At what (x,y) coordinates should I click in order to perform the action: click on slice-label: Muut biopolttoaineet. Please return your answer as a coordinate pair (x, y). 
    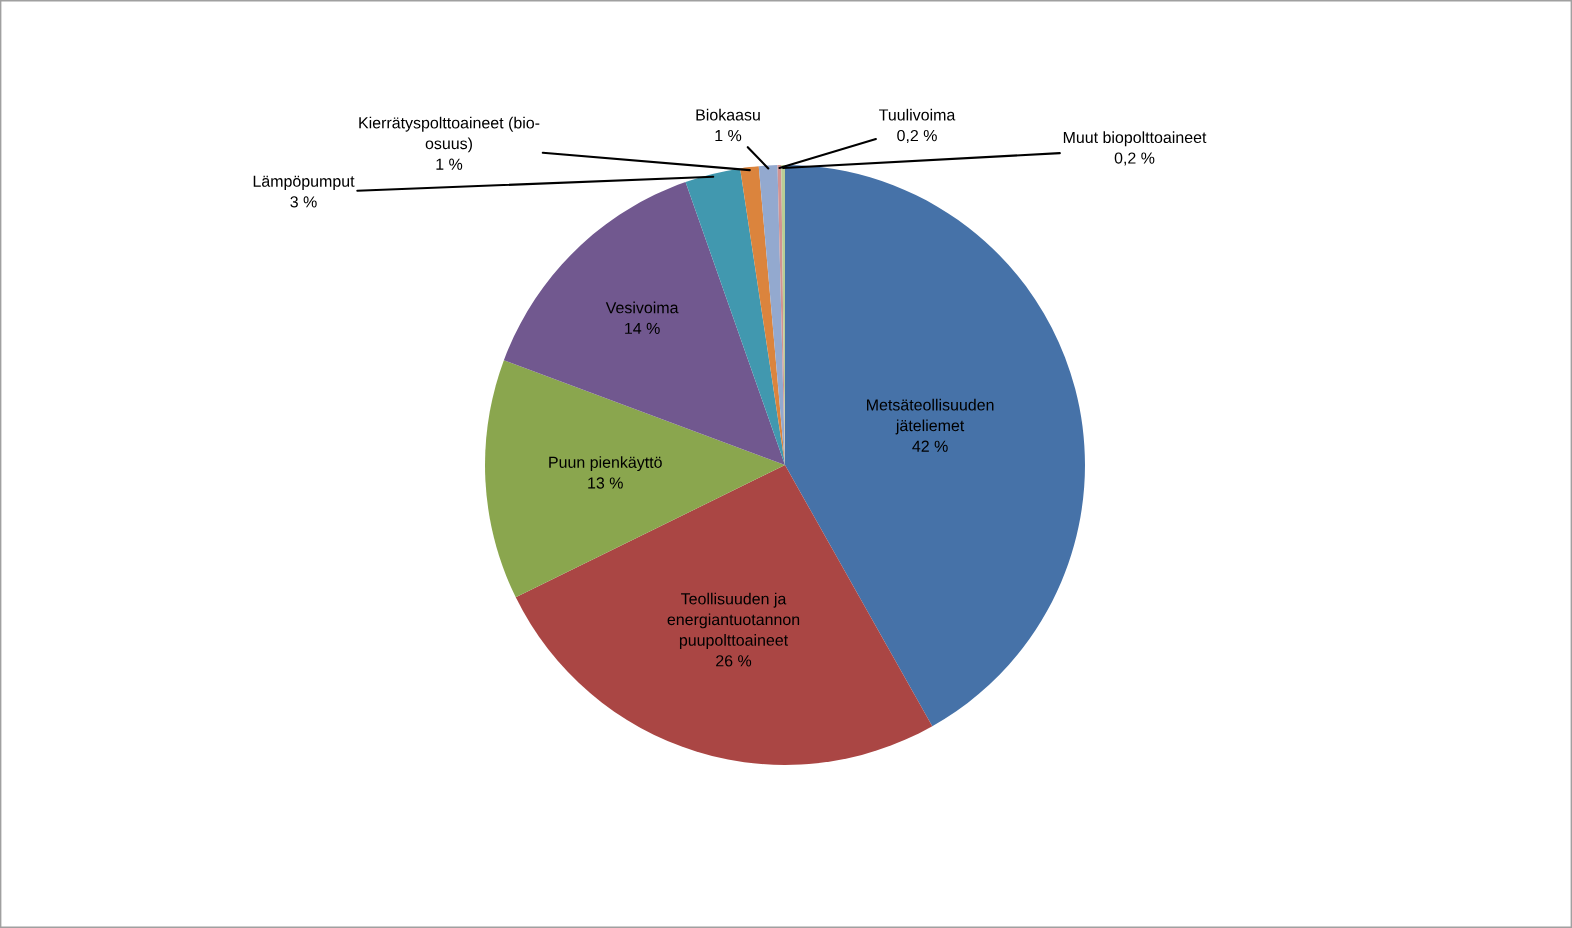
    Looking at the image, I should click on (1135, 139).